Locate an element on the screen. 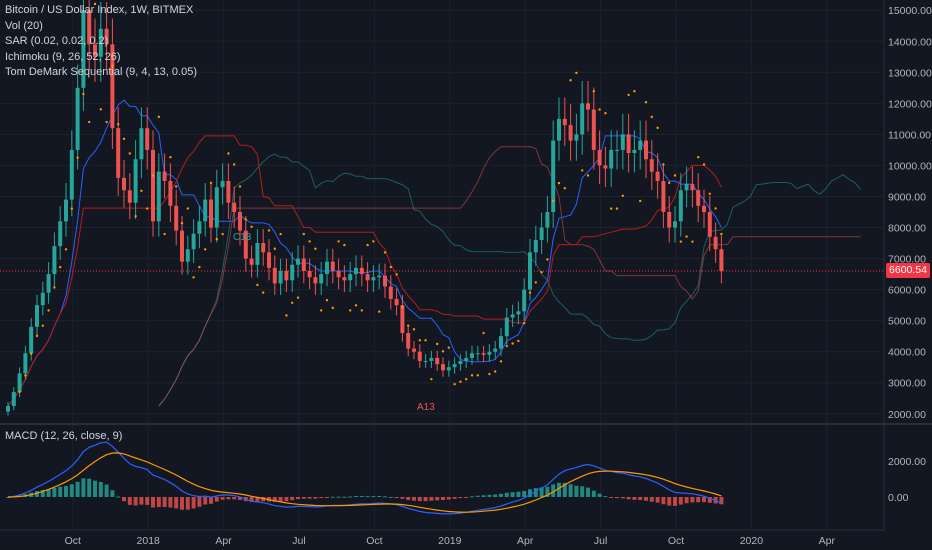 The image size is (932, 550). annotation-c13: C13 is located at coordinates (242, 237).